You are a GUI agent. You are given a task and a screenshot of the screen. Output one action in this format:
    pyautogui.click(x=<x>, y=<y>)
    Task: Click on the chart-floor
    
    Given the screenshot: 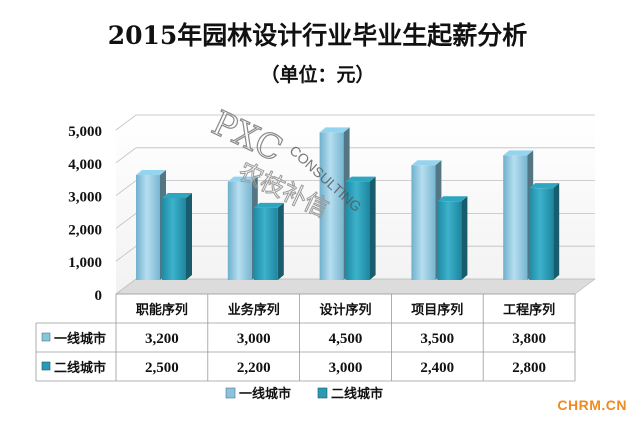 What is the action you would take?
    pyautogui.click(x=355, y=286)
    